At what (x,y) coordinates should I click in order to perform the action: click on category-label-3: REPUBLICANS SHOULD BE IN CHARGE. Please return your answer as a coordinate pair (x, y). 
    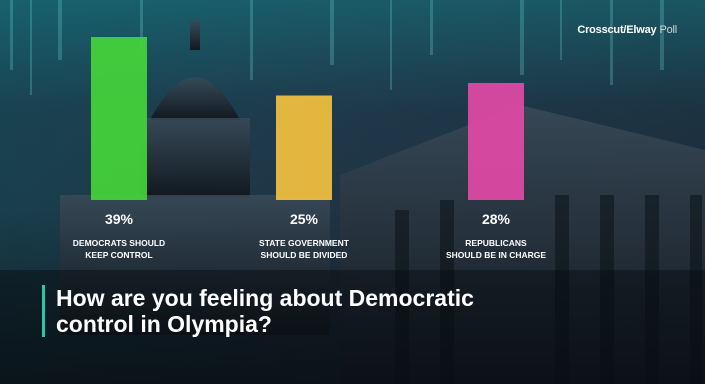
    Looking at the image, I should click on (496, 249).